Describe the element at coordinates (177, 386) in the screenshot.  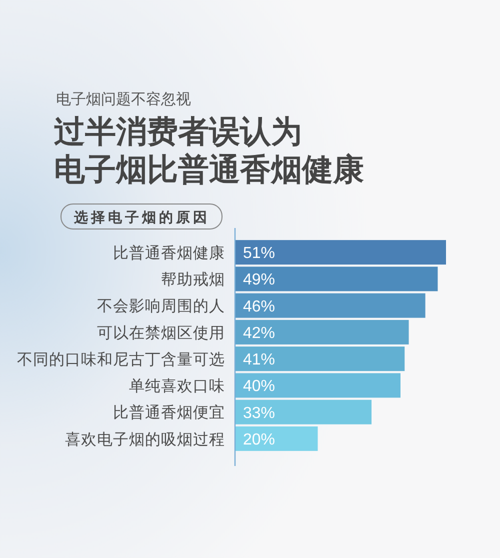
I see `y-tick-label: 单纯喜欢口味` at that location.